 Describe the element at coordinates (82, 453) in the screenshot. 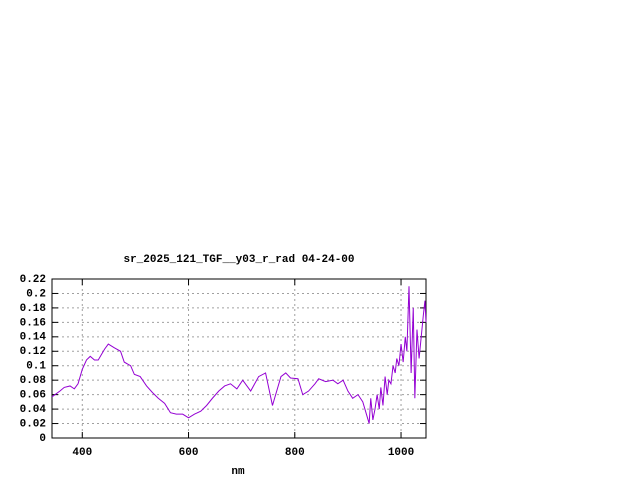

I see `x-tick-label: 400` at that location.